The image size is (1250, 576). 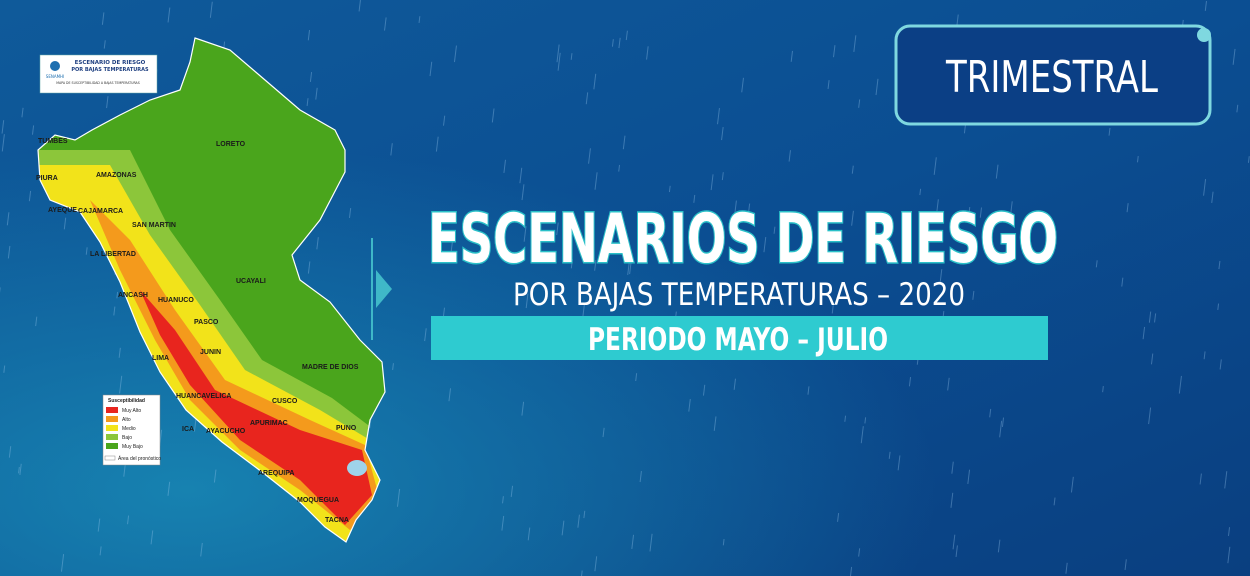 I want to click on legend-label: Muy Alto, so click(x=131, y=411).